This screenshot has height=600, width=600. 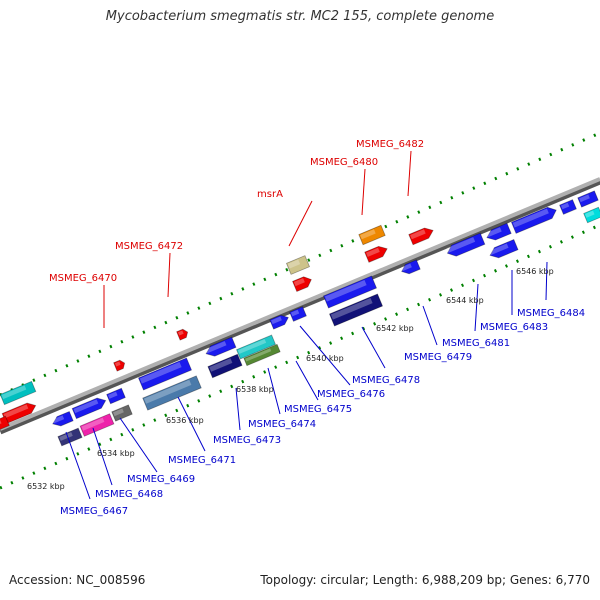 What do you see at coordinates (591, 215) in the screenshot?
I see `gene-cyan-right` at bounding box center [591, 215].